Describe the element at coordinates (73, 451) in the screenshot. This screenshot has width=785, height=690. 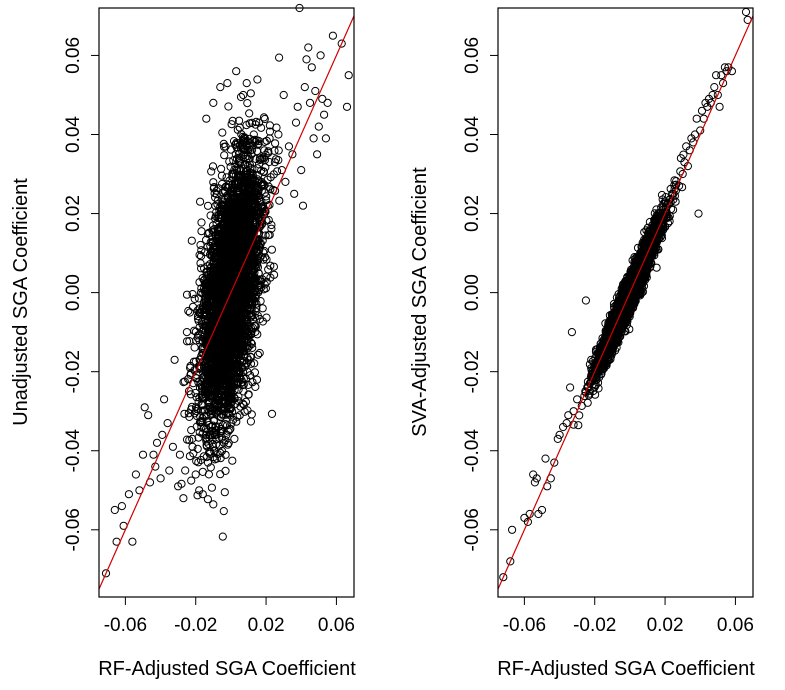
I see `y-tick-label: -0.04` at that location.